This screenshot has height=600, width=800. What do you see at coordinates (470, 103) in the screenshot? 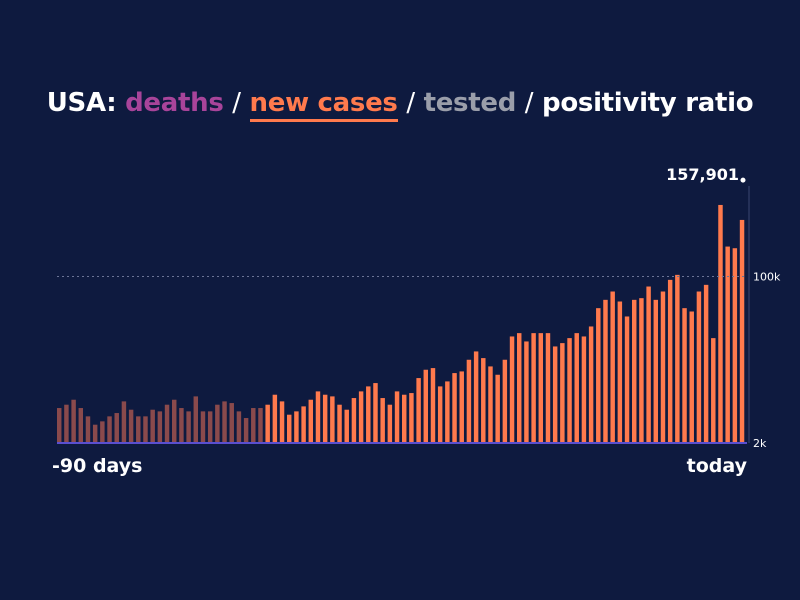
I see `metric-tab-tested: tested` at bounding box center [470, 103].